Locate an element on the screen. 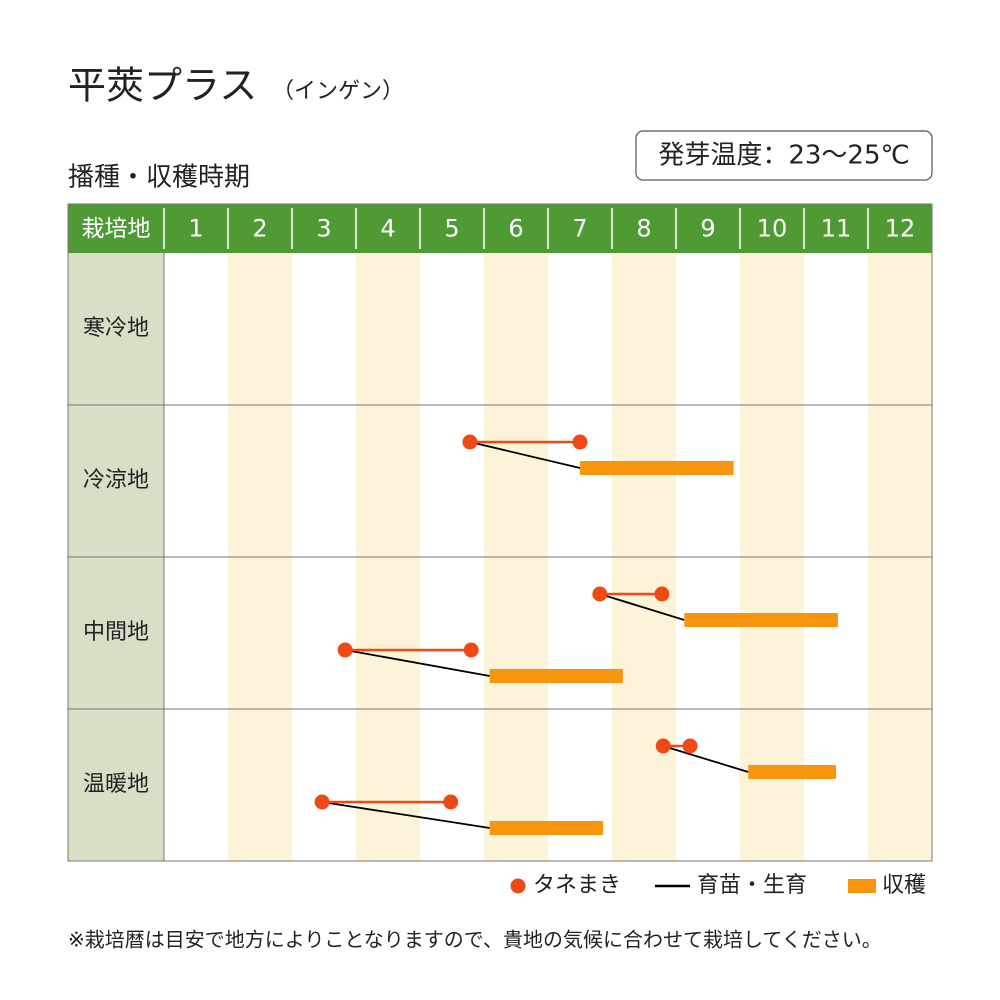  note-box is located at coordinates (784, 155).